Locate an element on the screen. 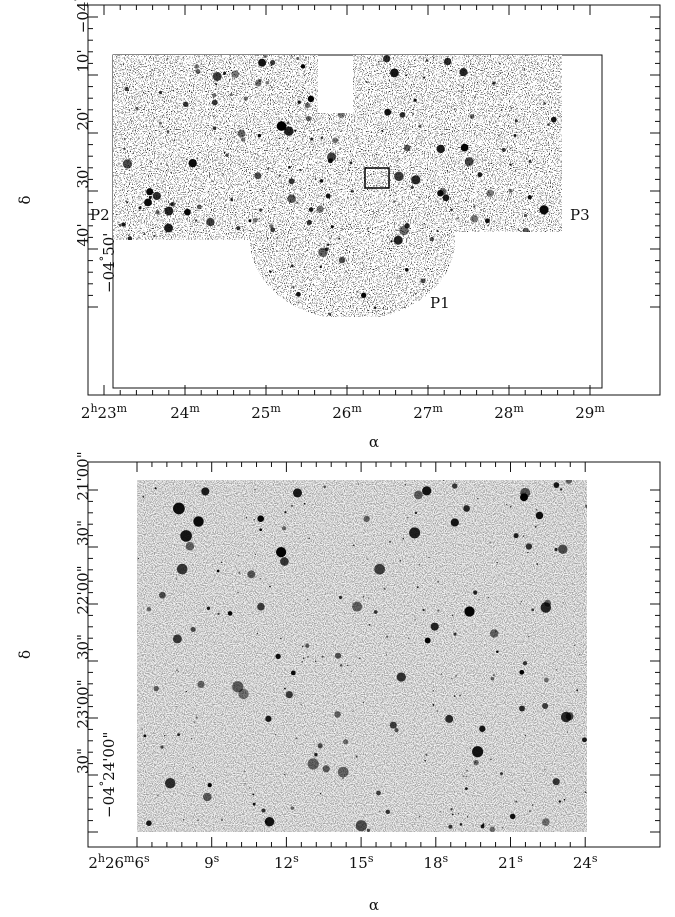 This screenshot has width=675, height=917. field-label: P1 is located at coordinates (440, 303).